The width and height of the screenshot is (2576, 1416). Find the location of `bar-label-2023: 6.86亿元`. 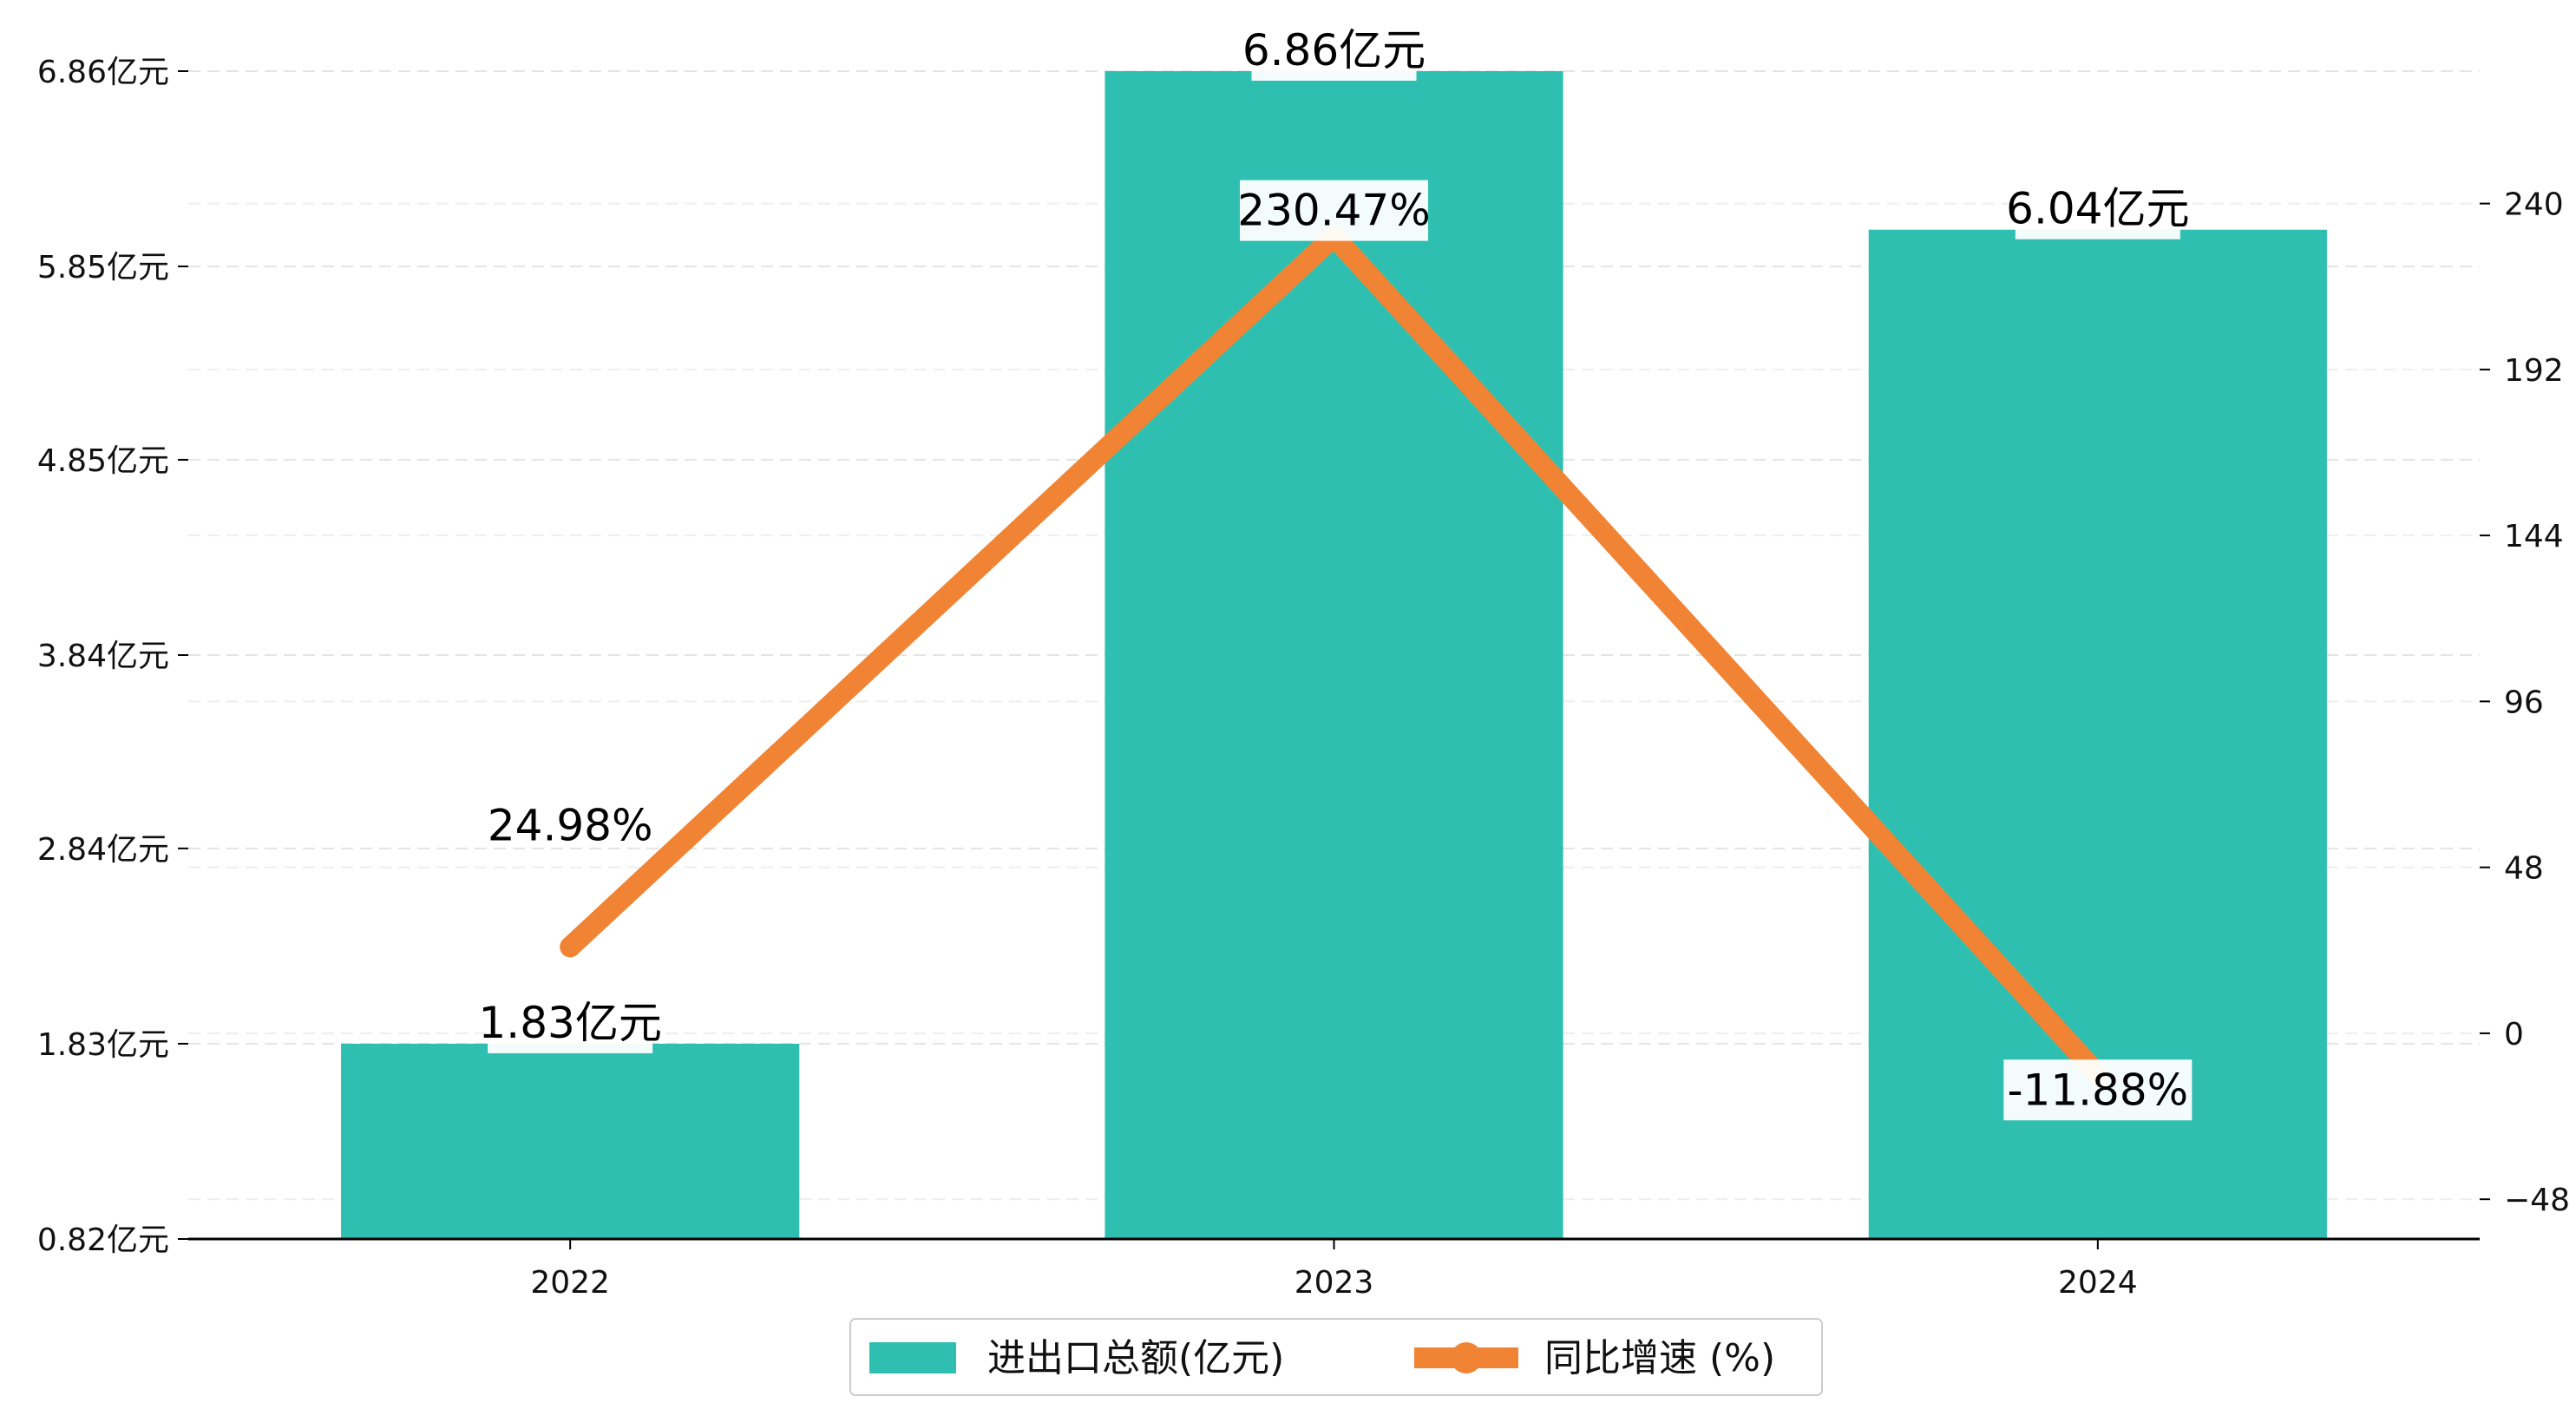

bar-label-2023: 6.86亿元 is located at coordinates (1334, 51).